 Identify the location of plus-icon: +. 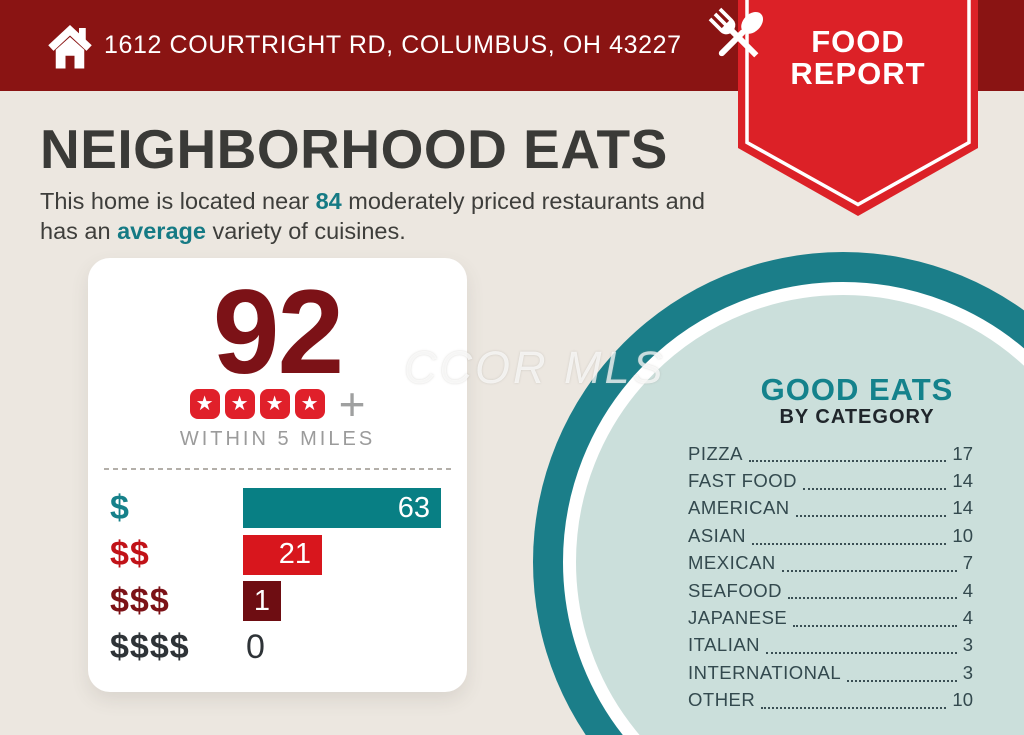
(352, 404).